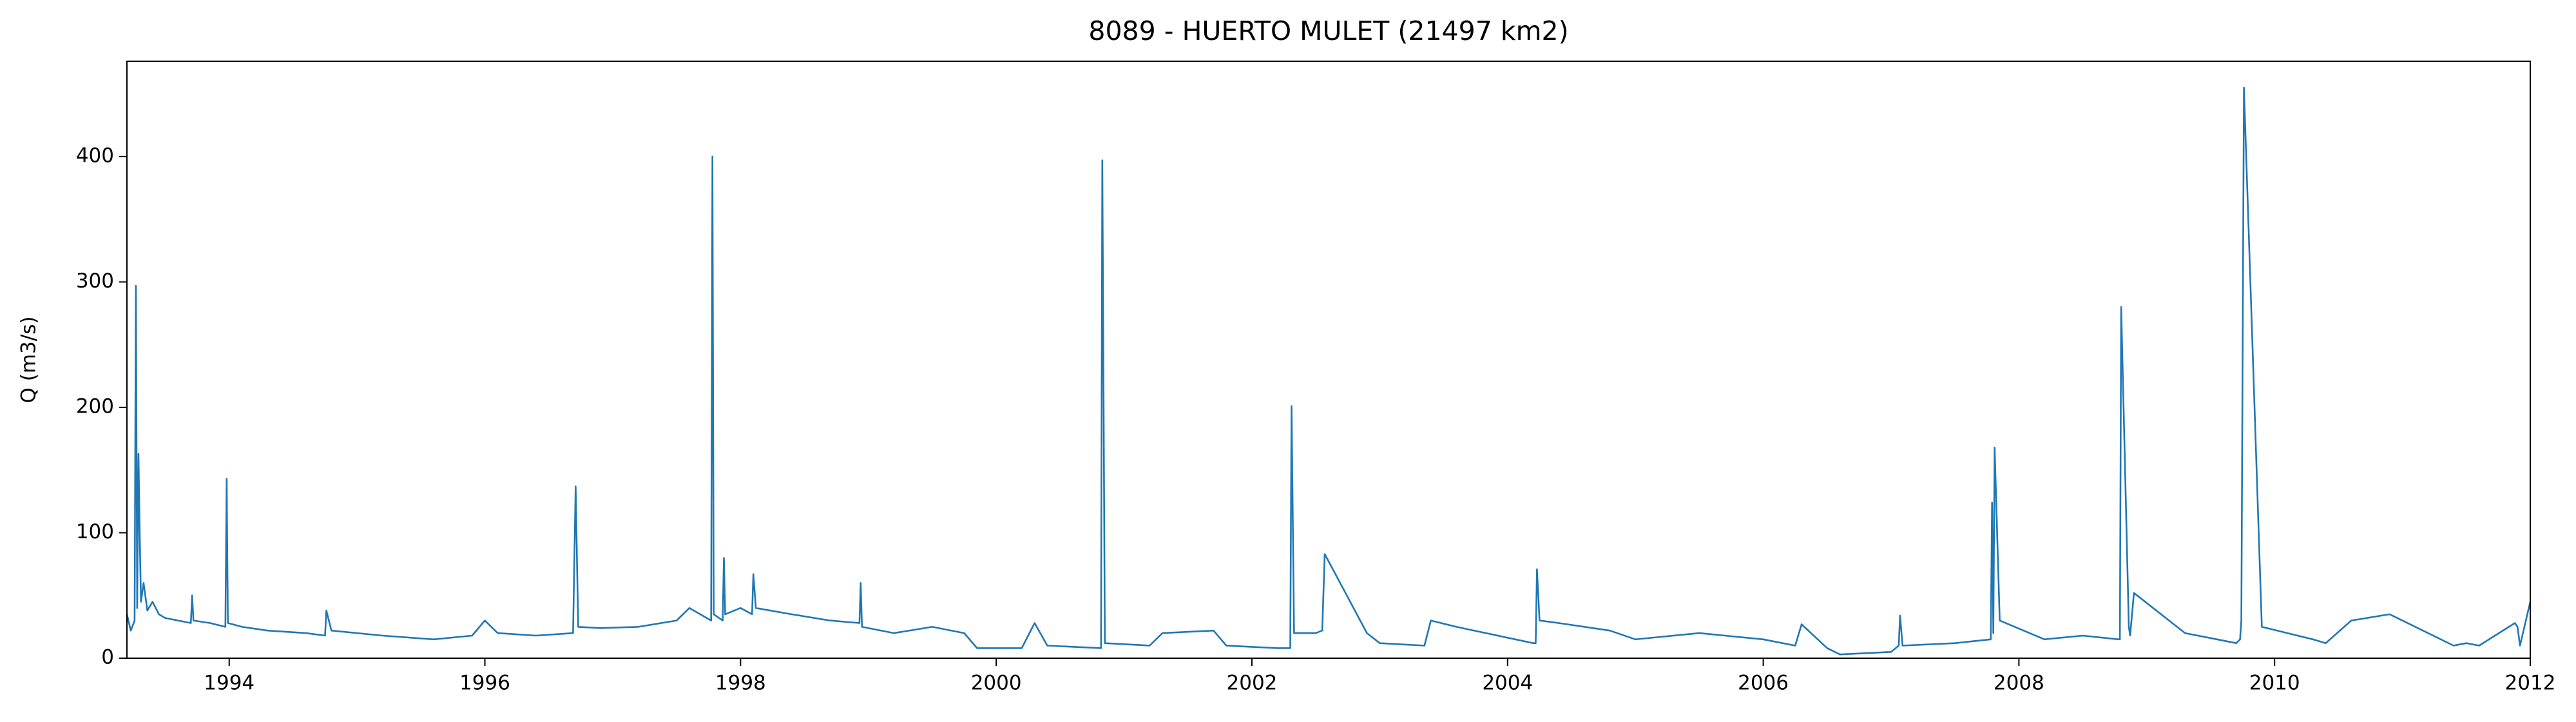 The height and width of the screenshot is (722, 2576). Describe the element at coordinates (740, 684) in the screenshot. I see `x-tick-label: 1998` at that location.